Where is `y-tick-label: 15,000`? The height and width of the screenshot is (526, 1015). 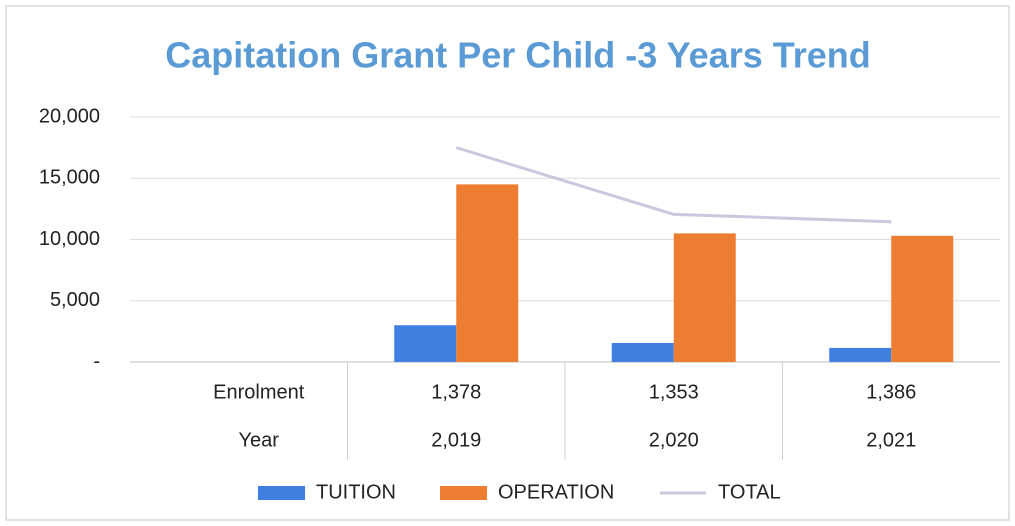 y-tick-label: 15,000 is located at coordinates (69, 178).